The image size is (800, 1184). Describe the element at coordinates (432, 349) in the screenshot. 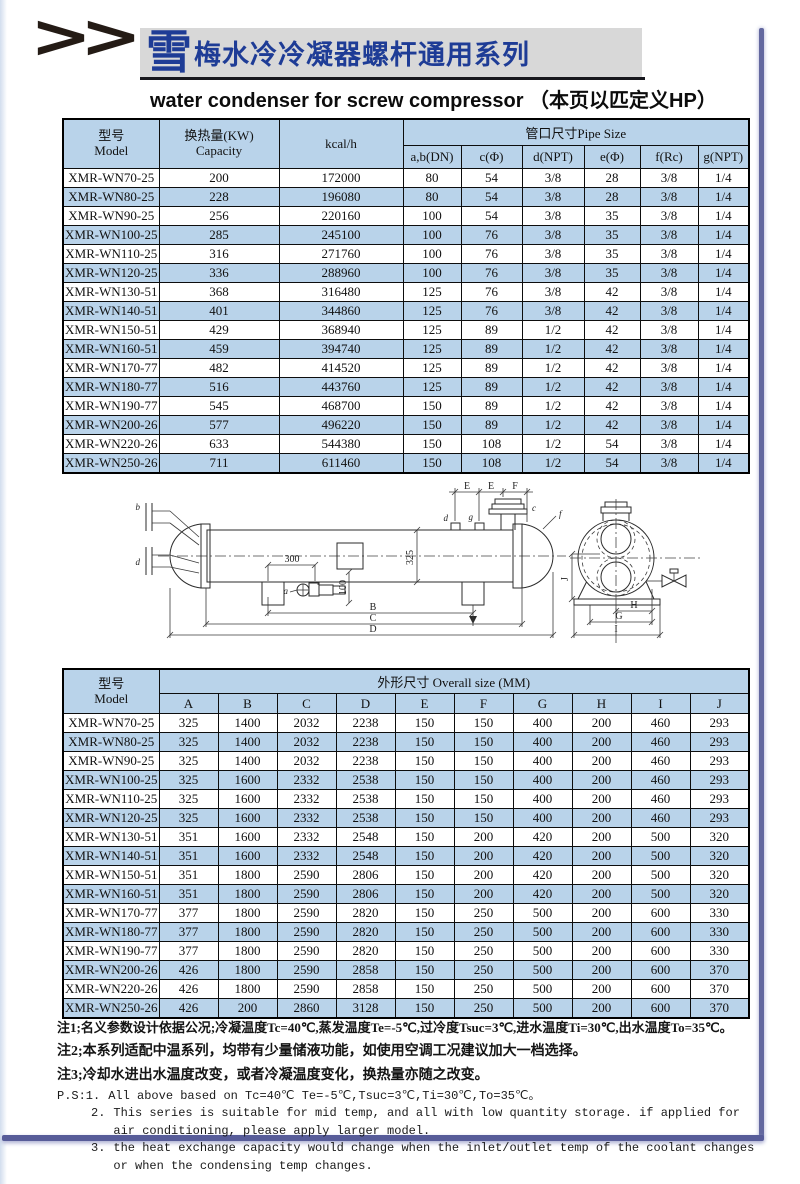

I see `value-cell: 125` at that location.